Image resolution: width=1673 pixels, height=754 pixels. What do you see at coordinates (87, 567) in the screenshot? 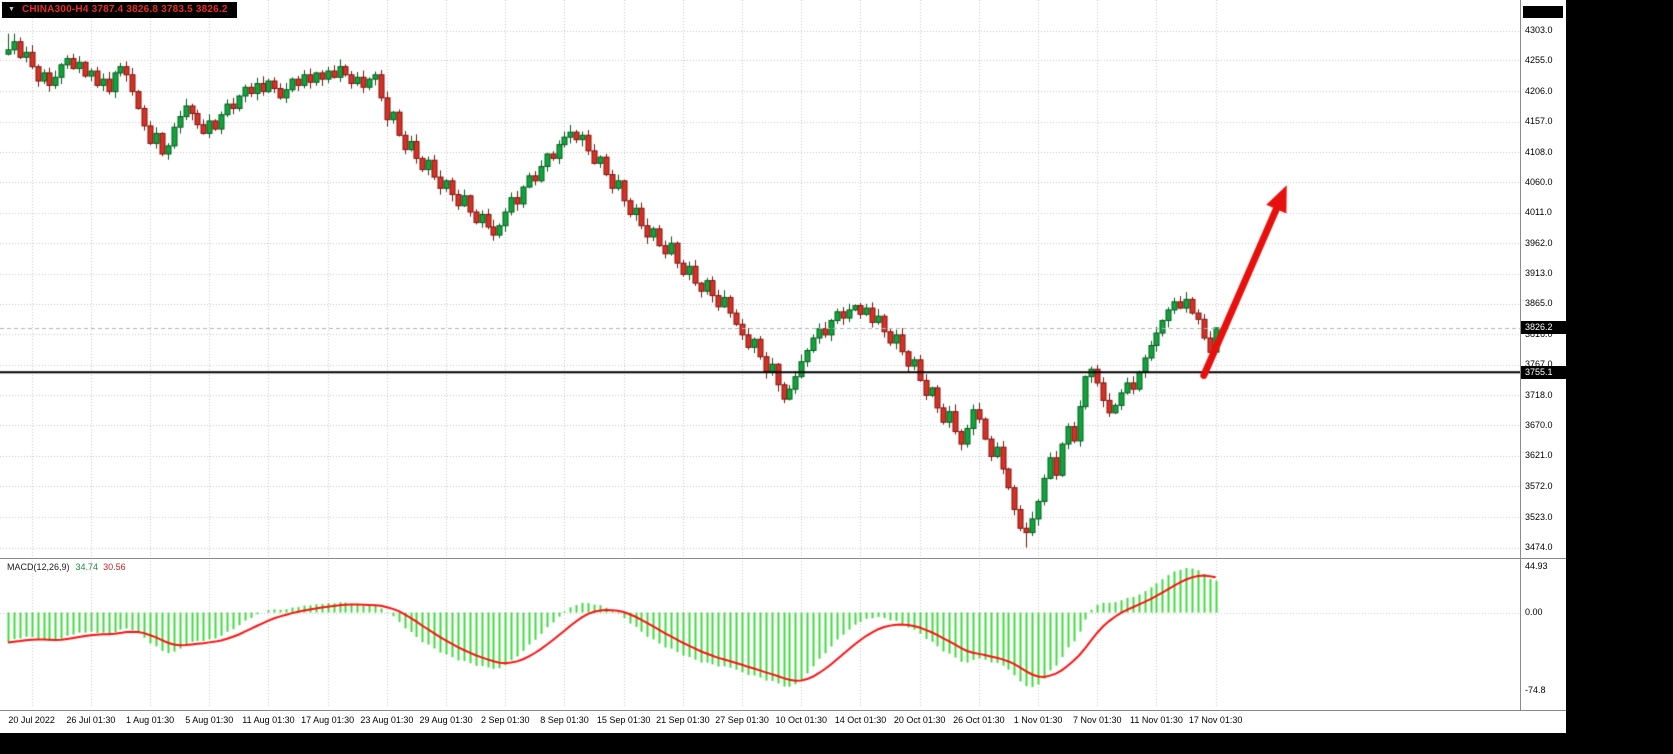
I see `macd-main-value: 34.74` at bounding box center [87, 567].